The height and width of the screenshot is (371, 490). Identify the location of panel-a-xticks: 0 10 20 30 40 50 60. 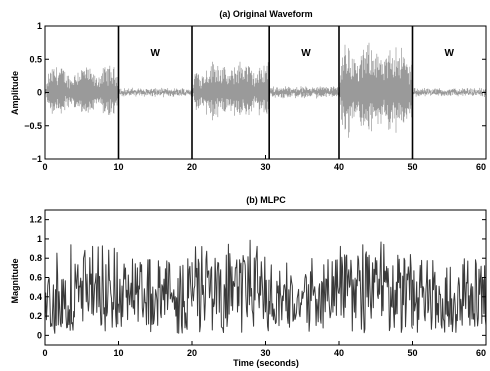
(264, 163).